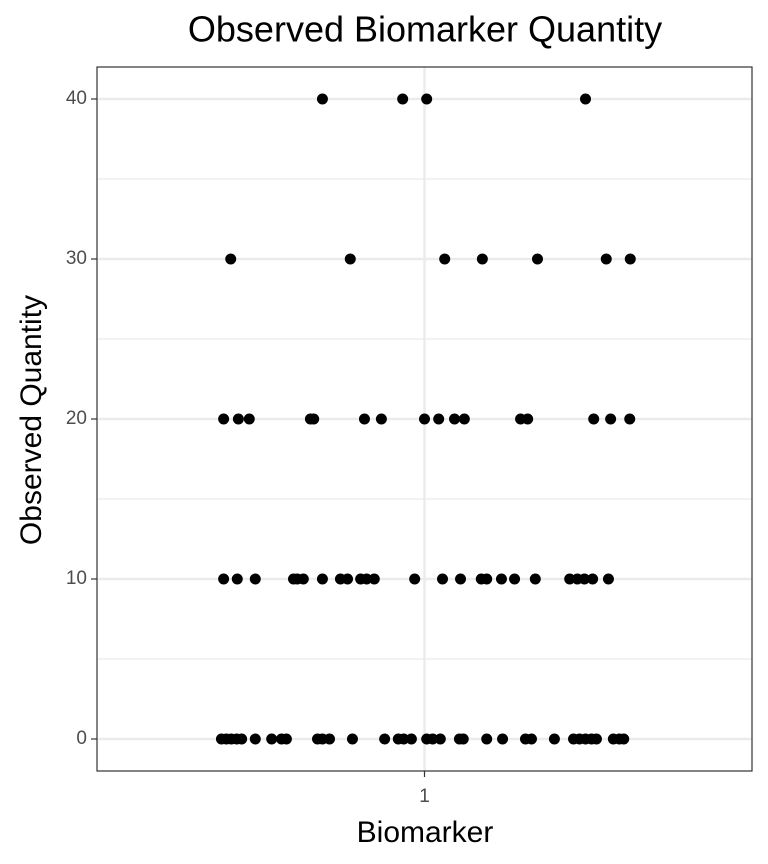 The height and width of the screenshot is (864, 768). Describe the element at coordinates (425, 832) in the screenshot. I see `x-axis-title: Biomarker` at that location.